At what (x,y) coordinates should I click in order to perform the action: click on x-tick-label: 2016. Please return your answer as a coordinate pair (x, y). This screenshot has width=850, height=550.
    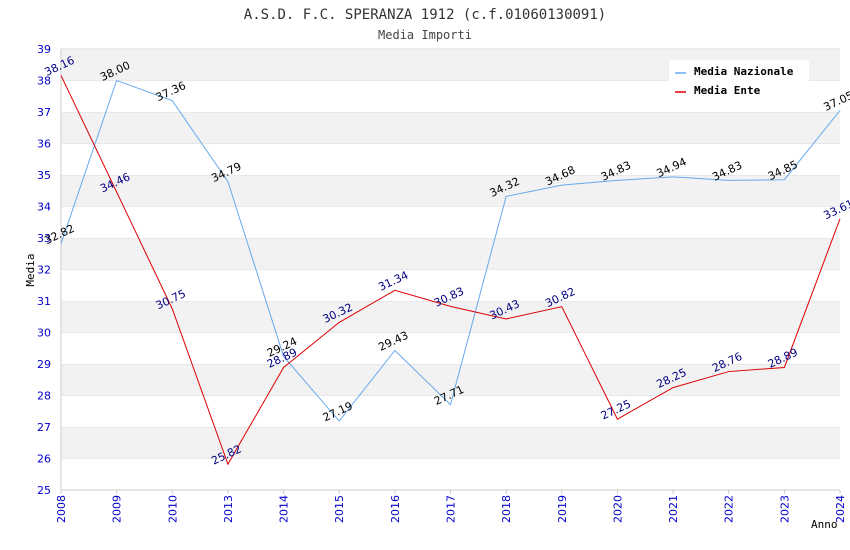
    Looking at the image, I should click on (395, 509).